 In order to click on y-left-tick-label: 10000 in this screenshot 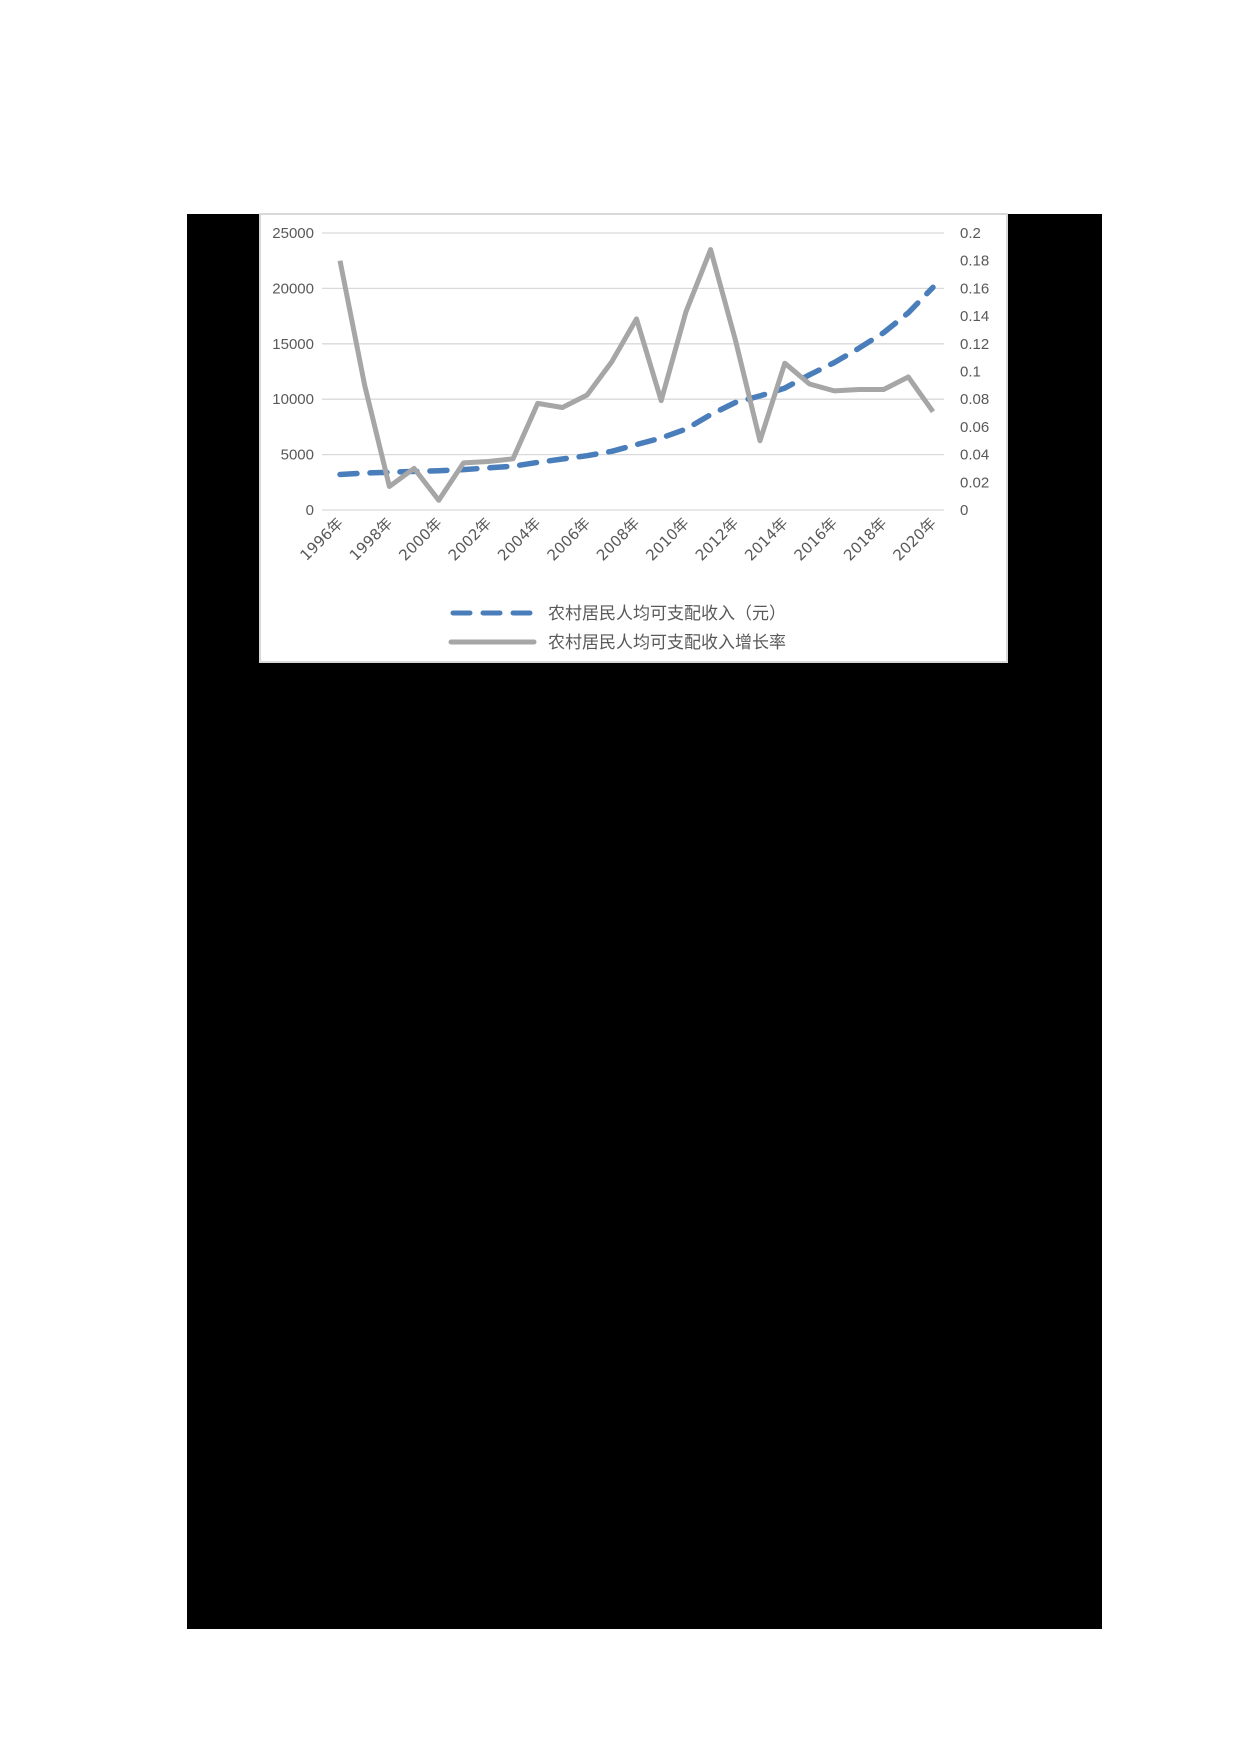, I will do `click(293, 399)`.